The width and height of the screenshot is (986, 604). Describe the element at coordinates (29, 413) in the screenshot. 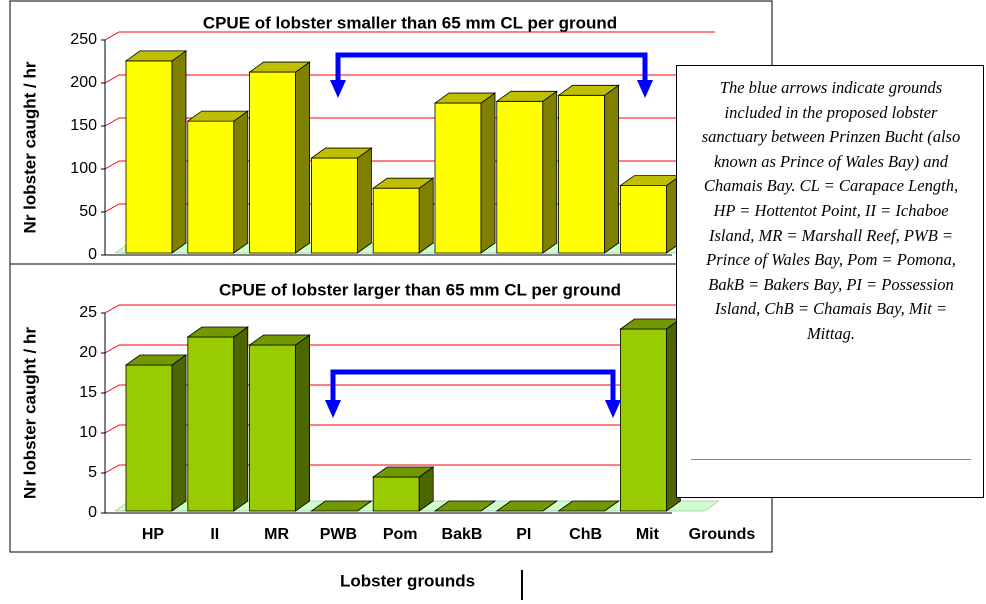

I see `y-axis-label: Nr lobster caught / hr` at that location.